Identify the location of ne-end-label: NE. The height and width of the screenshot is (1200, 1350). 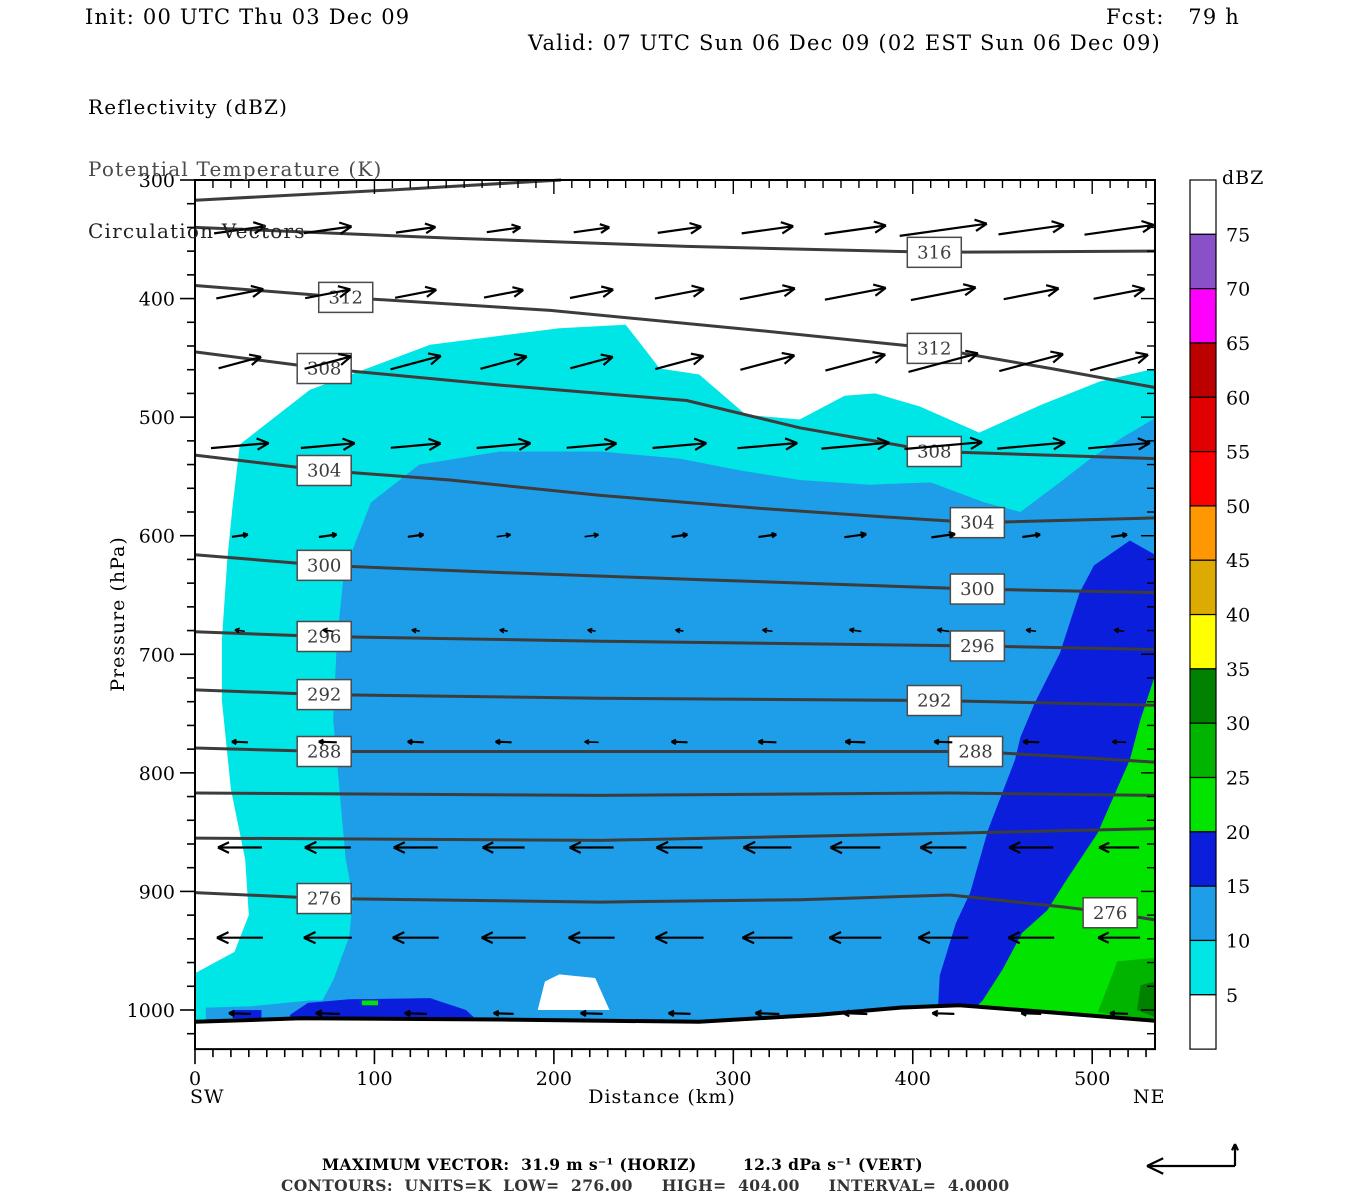
(1149, 1097).